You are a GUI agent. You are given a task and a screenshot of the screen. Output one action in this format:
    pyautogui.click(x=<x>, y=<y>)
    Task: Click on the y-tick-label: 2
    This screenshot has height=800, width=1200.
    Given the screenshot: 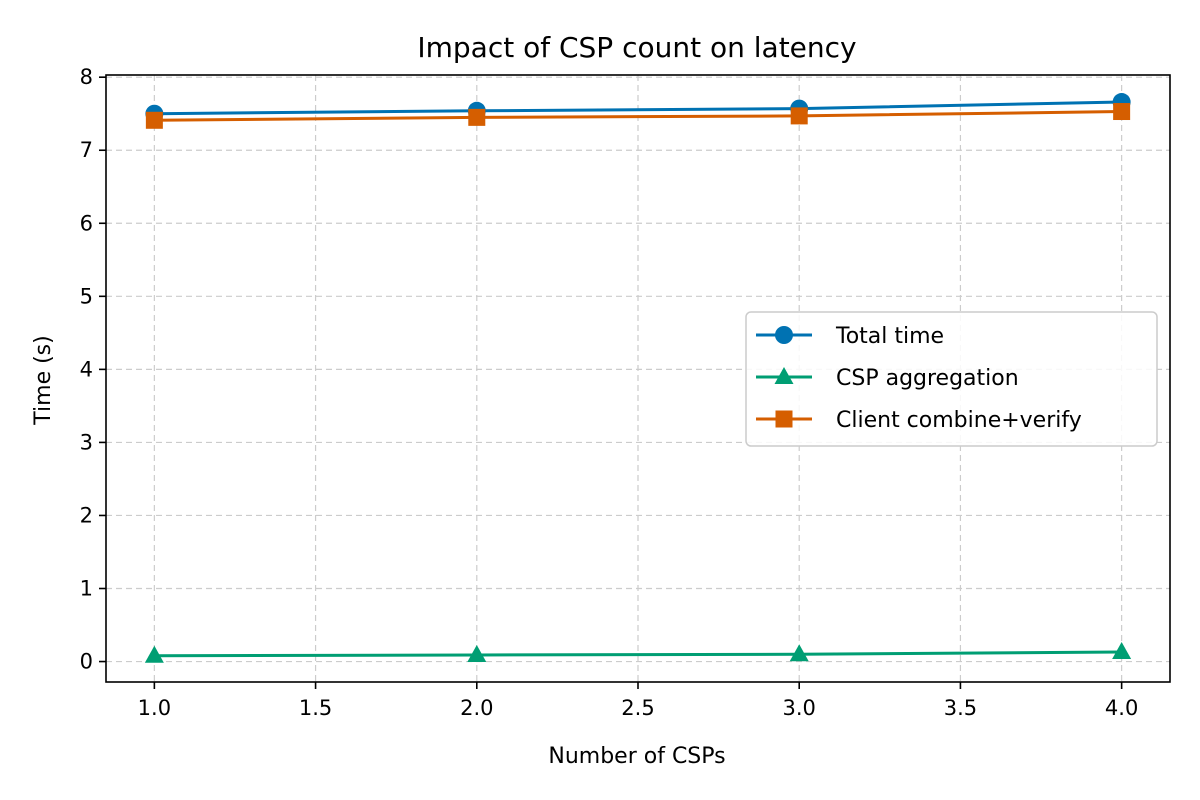 What is the action you would take?
    pyautogui.click(x=86, y=515)
    